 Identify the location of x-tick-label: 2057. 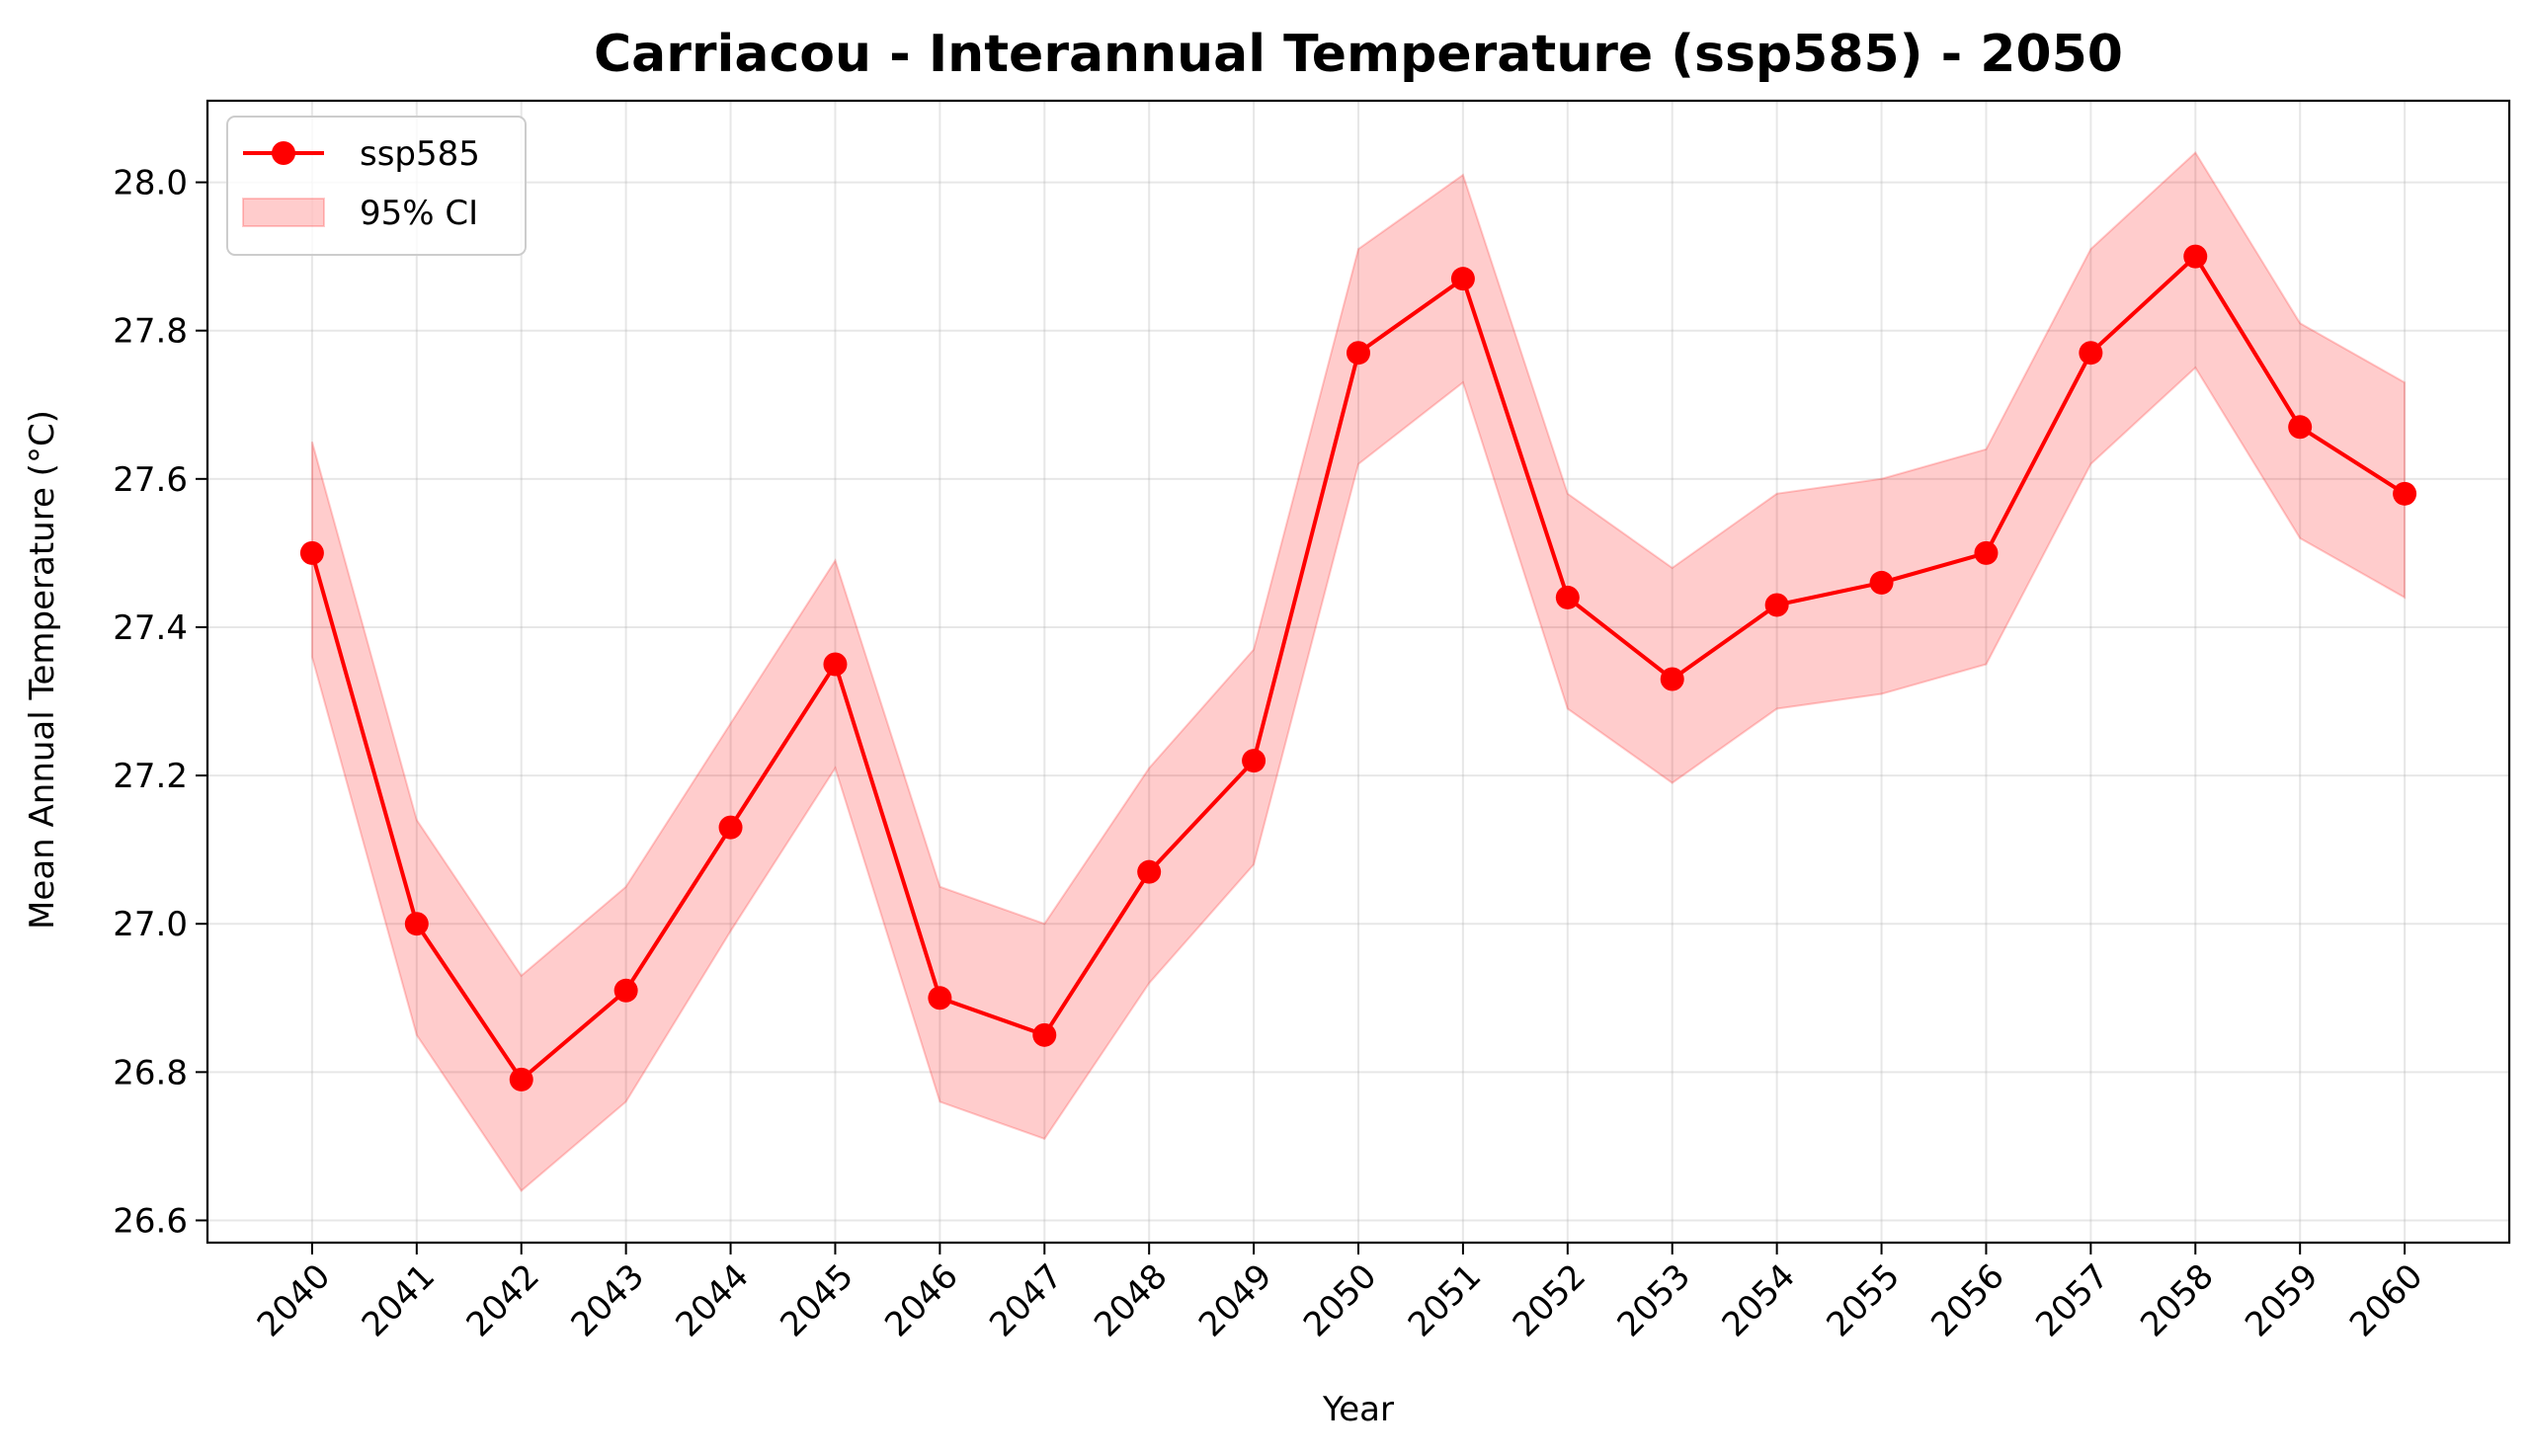
(2072, 1300).